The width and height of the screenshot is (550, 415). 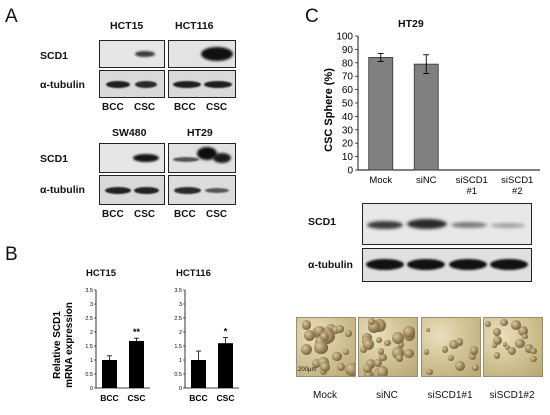 What do you see at coordinates (62, 85) in the screenshot?
I see `blot-row-label-tubulin: α-tubulin` at bounding box center [62, 85].